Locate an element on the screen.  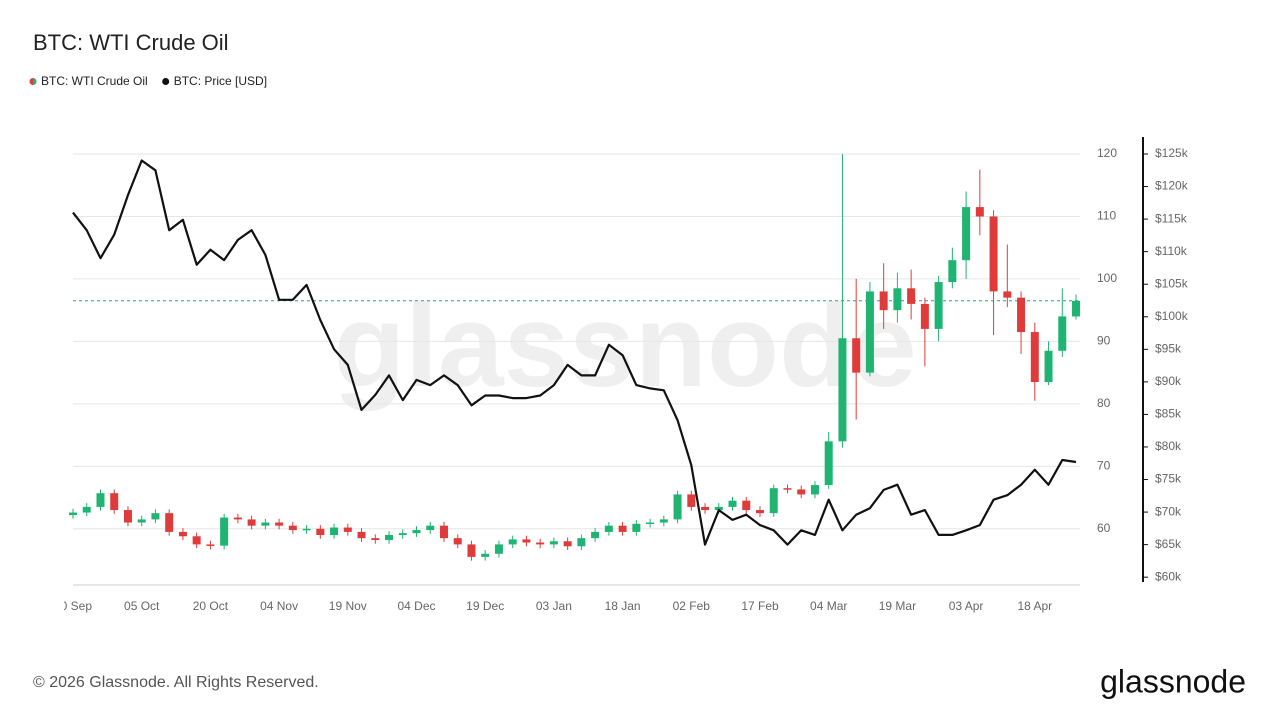
x-tick-label: 18 Apr is located at coordinates (1034, 606).